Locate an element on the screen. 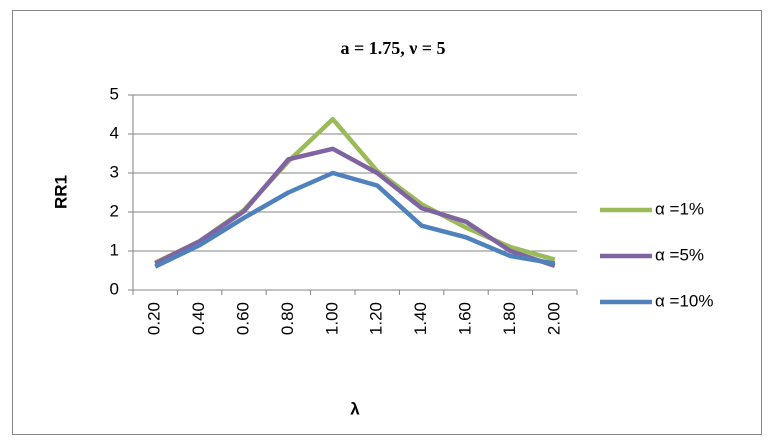 This screenshot has height=441, width=774. y-tick-label: 3 is located at coordinates (114, 171).